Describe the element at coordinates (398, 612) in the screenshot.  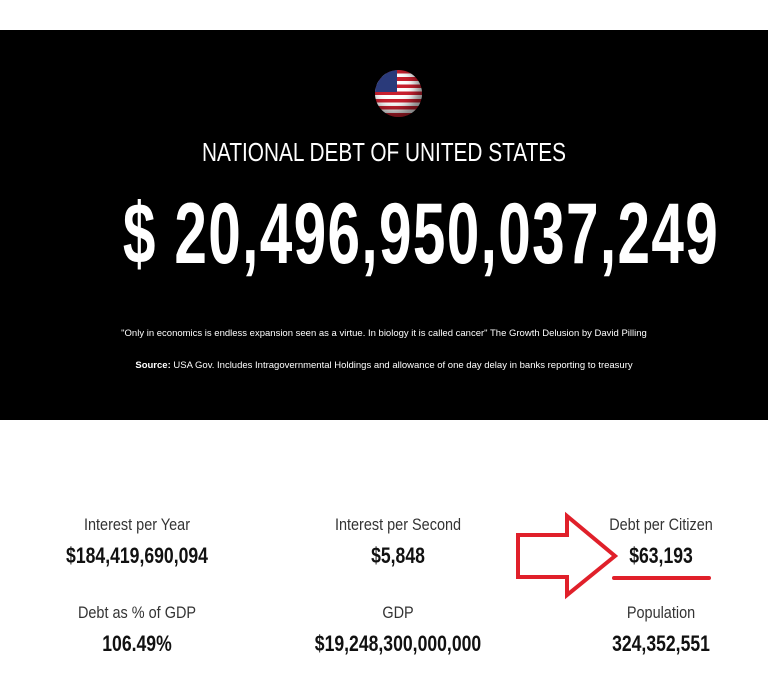
I see `stat-label: GDP` at that location.